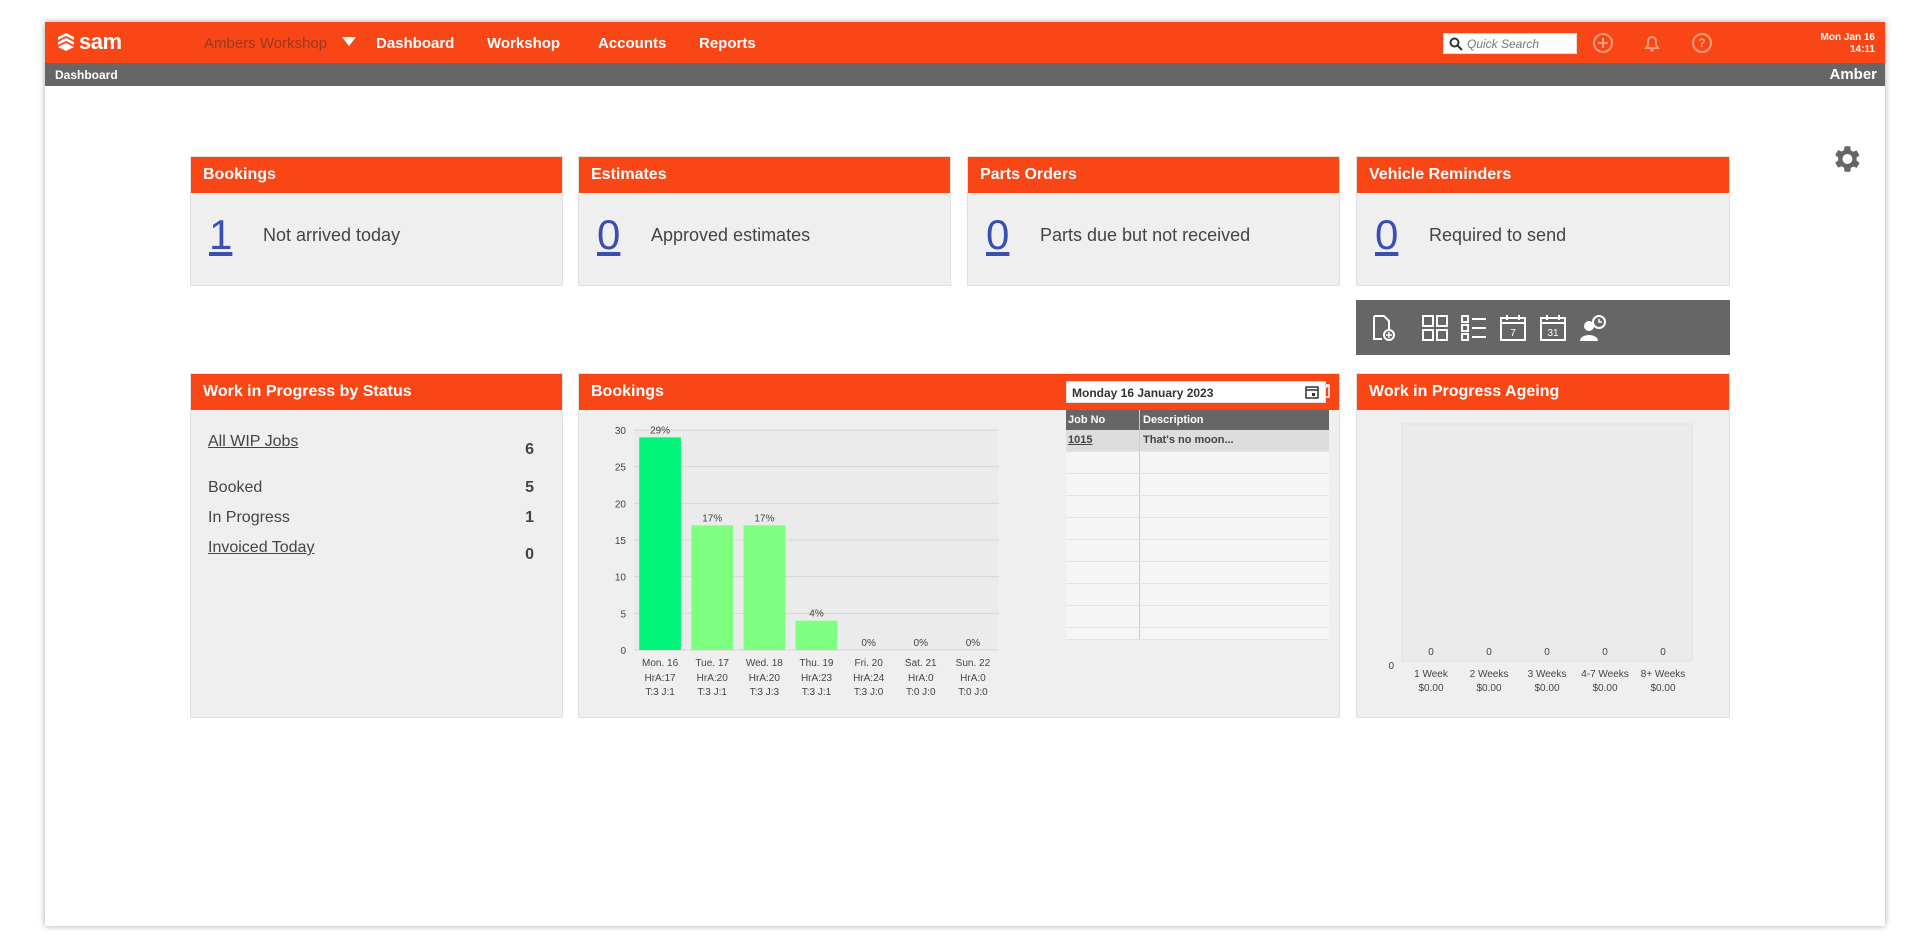  What do you see at coordinates (1431, 674) in the screenshot?
I see `x-tick-label: 1 Week` at bounding box center [1431, 674].